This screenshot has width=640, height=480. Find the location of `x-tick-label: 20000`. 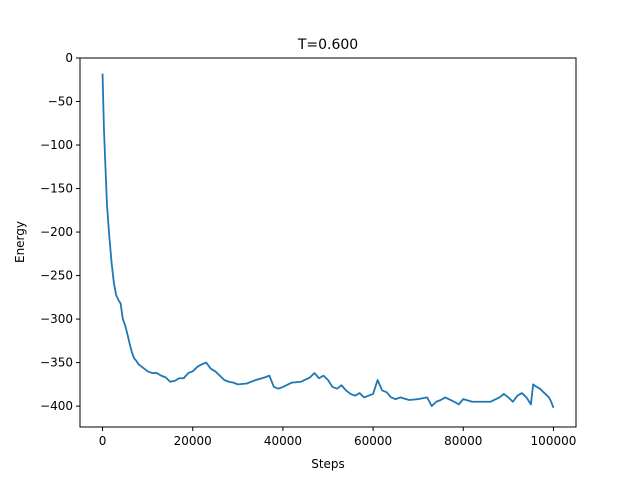

x-tick-label: 20000 is located at coordinates (193, 441).